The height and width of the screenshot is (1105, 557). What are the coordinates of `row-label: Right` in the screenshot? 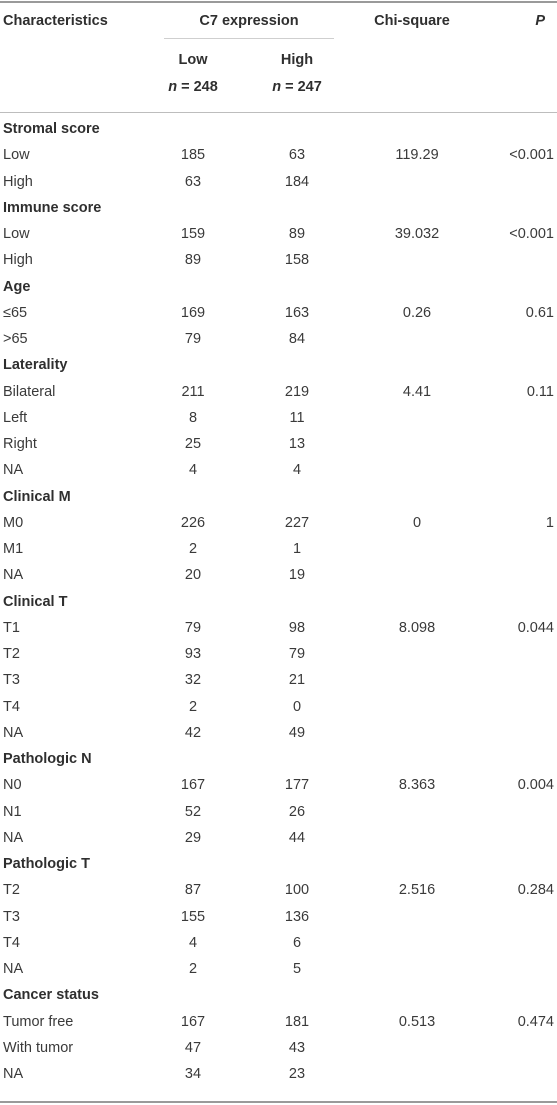 It's located at (20, 444).